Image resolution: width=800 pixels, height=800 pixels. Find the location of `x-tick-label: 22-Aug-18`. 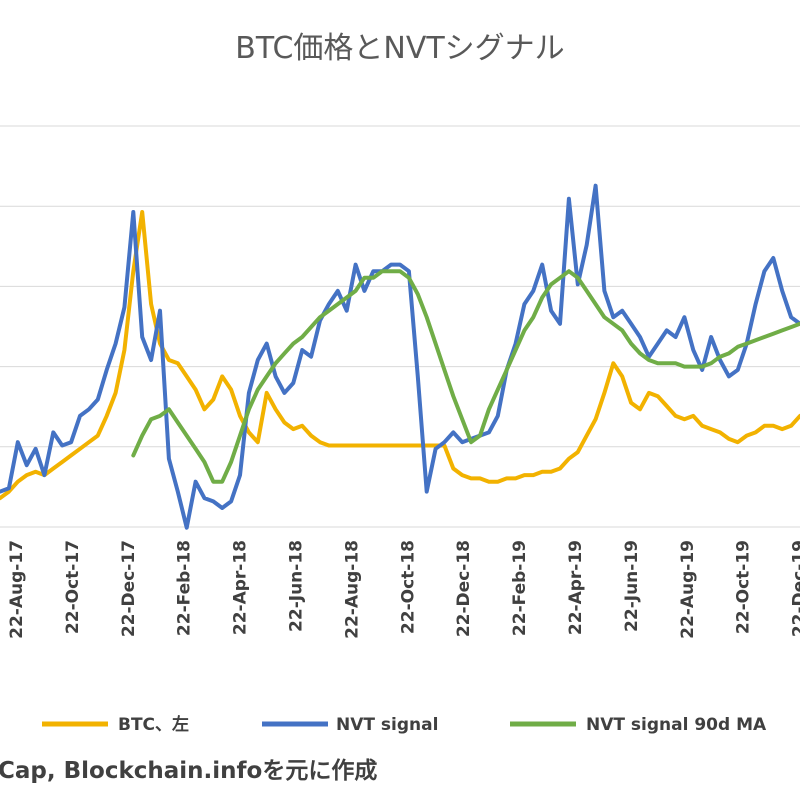

x-tick-label: 22-Aug-18 is located at coordinates (352, 589).